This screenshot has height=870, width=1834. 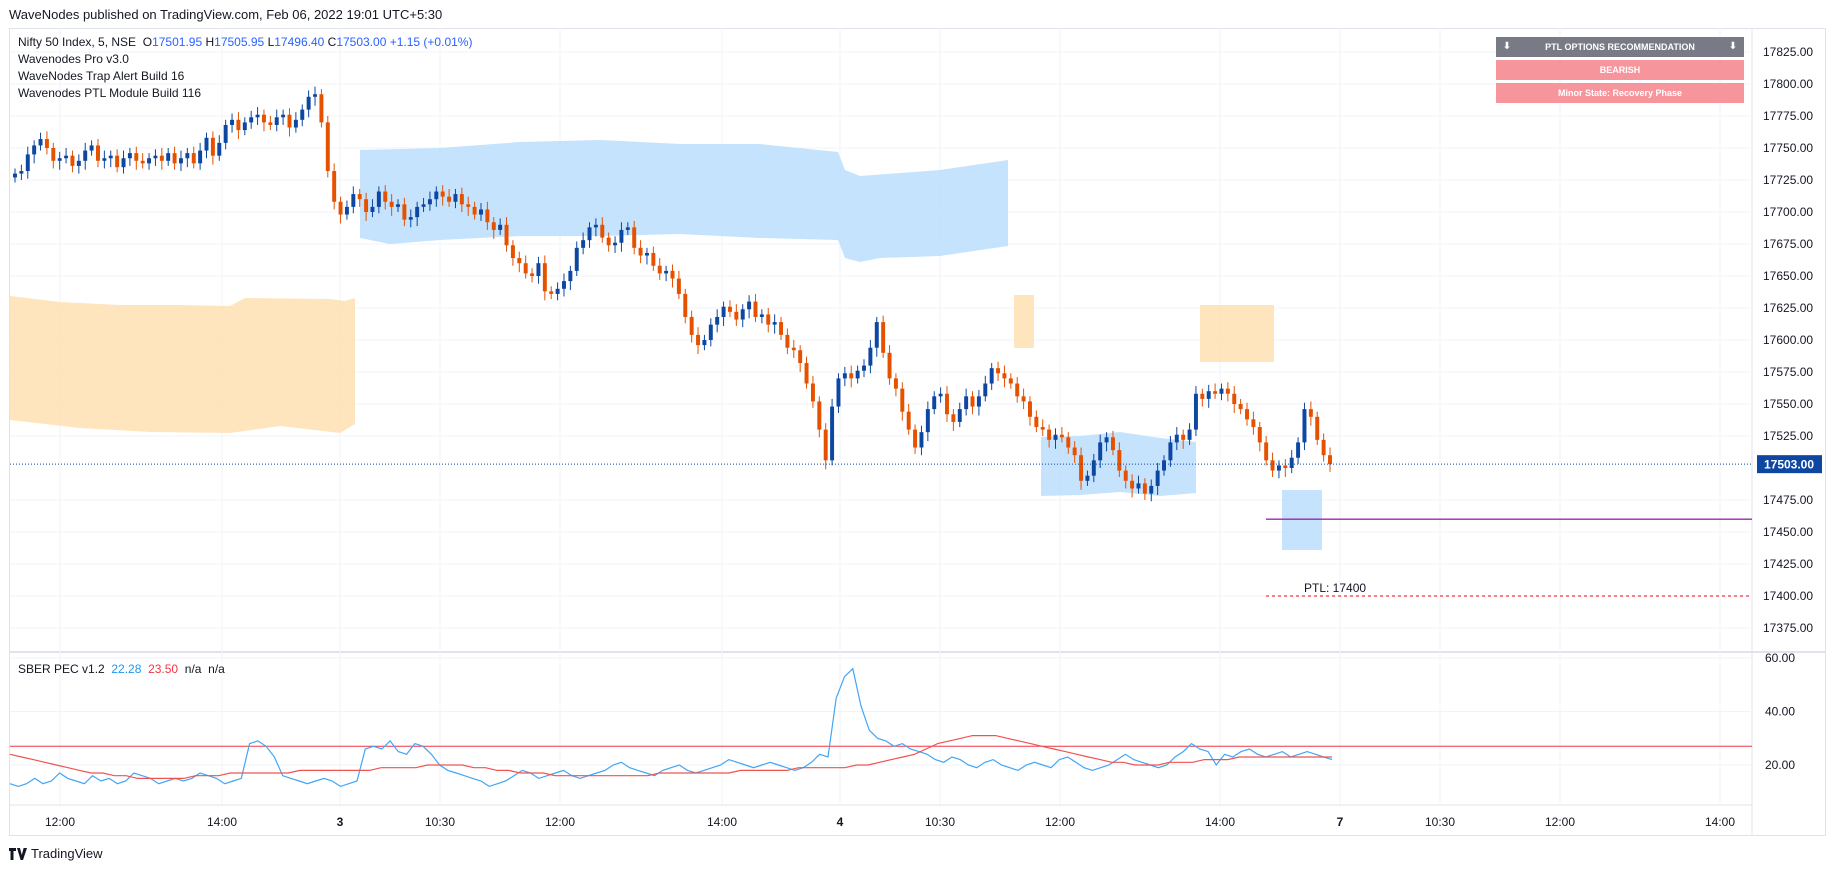 I want to click on tradingview-logo: TradingView, so click(x=56, y=853).